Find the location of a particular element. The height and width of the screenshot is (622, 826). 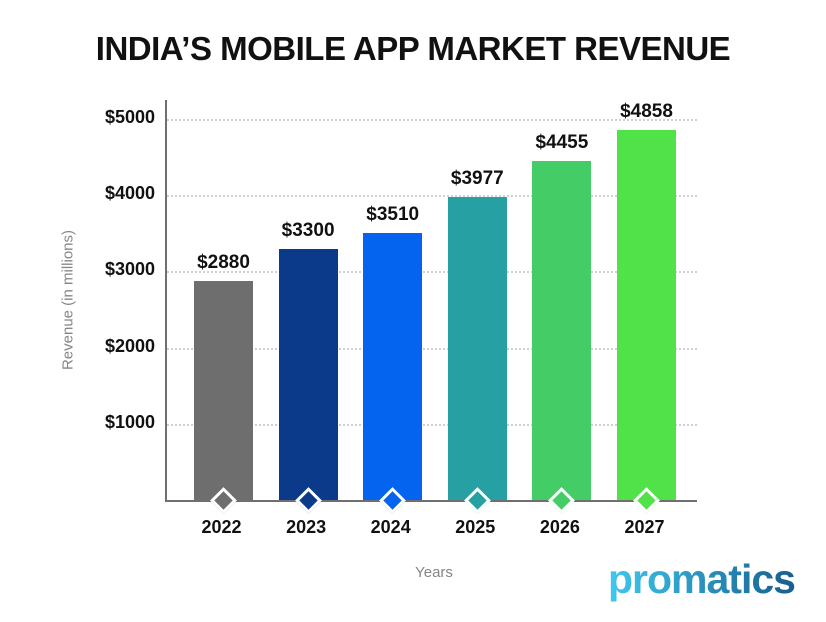

x-tick-label-2025: 2025 is located at coordinates (475, 527).